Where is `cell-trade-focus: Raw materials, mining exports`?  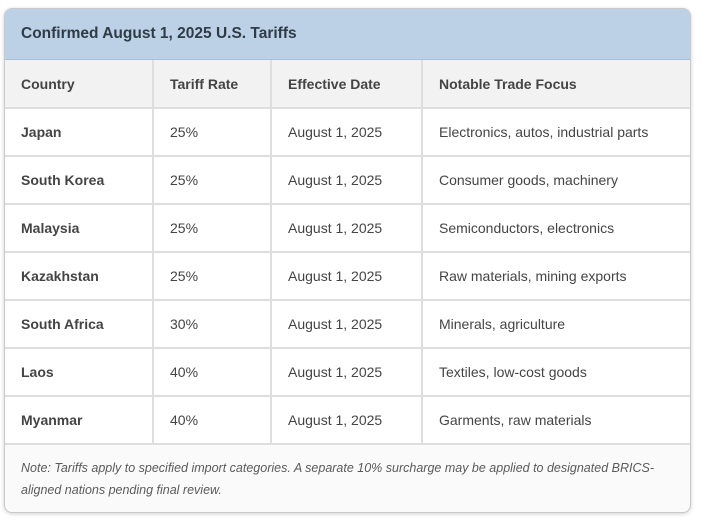
cell-trade-focus: Raw materials, mining exports is located at coordinates (556, 276).